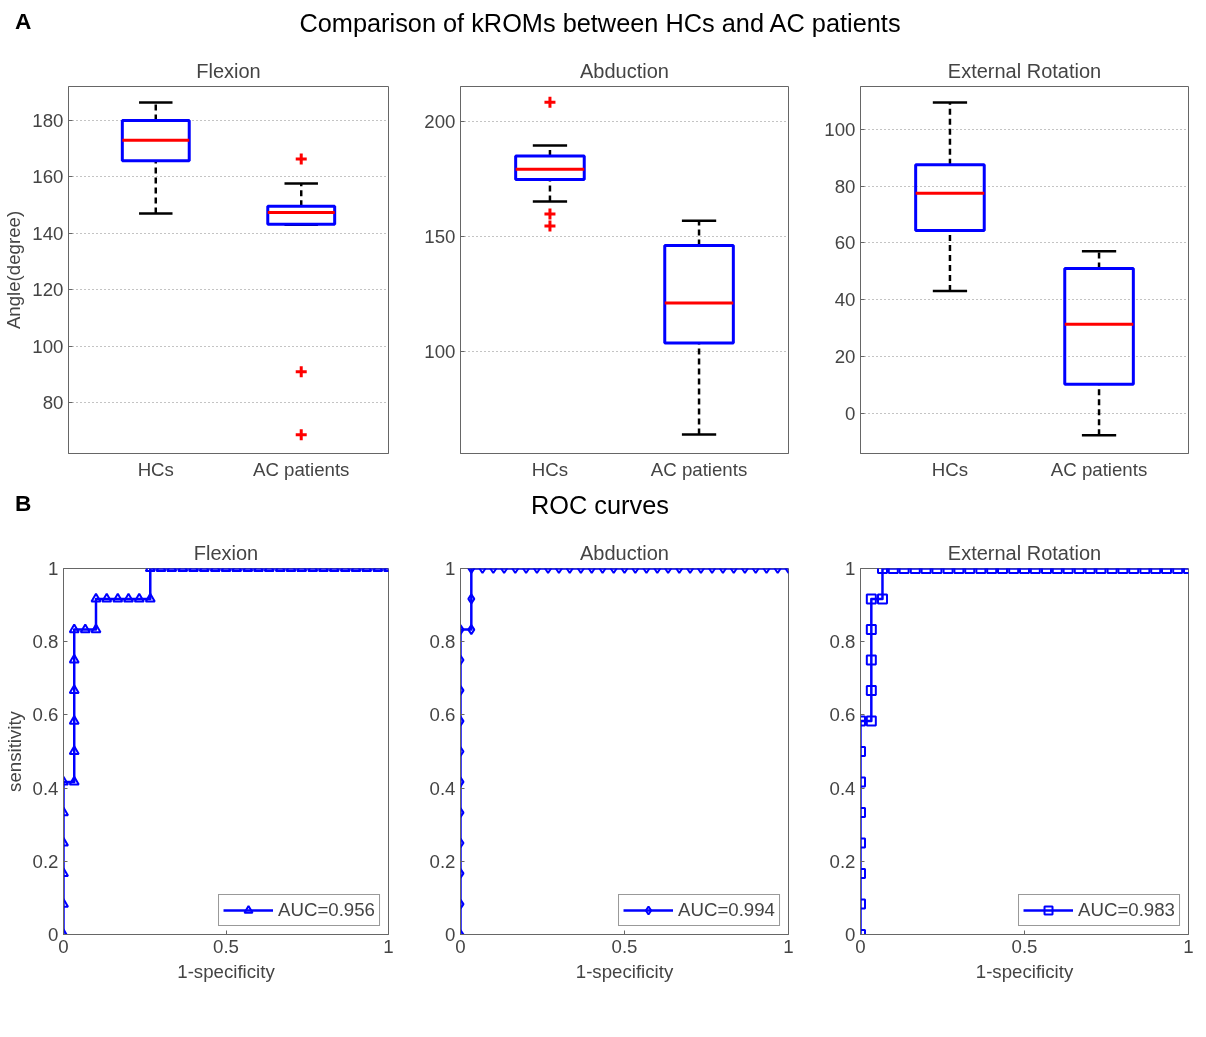  I want to click on y-tick-label: 120, so click(48, 290).